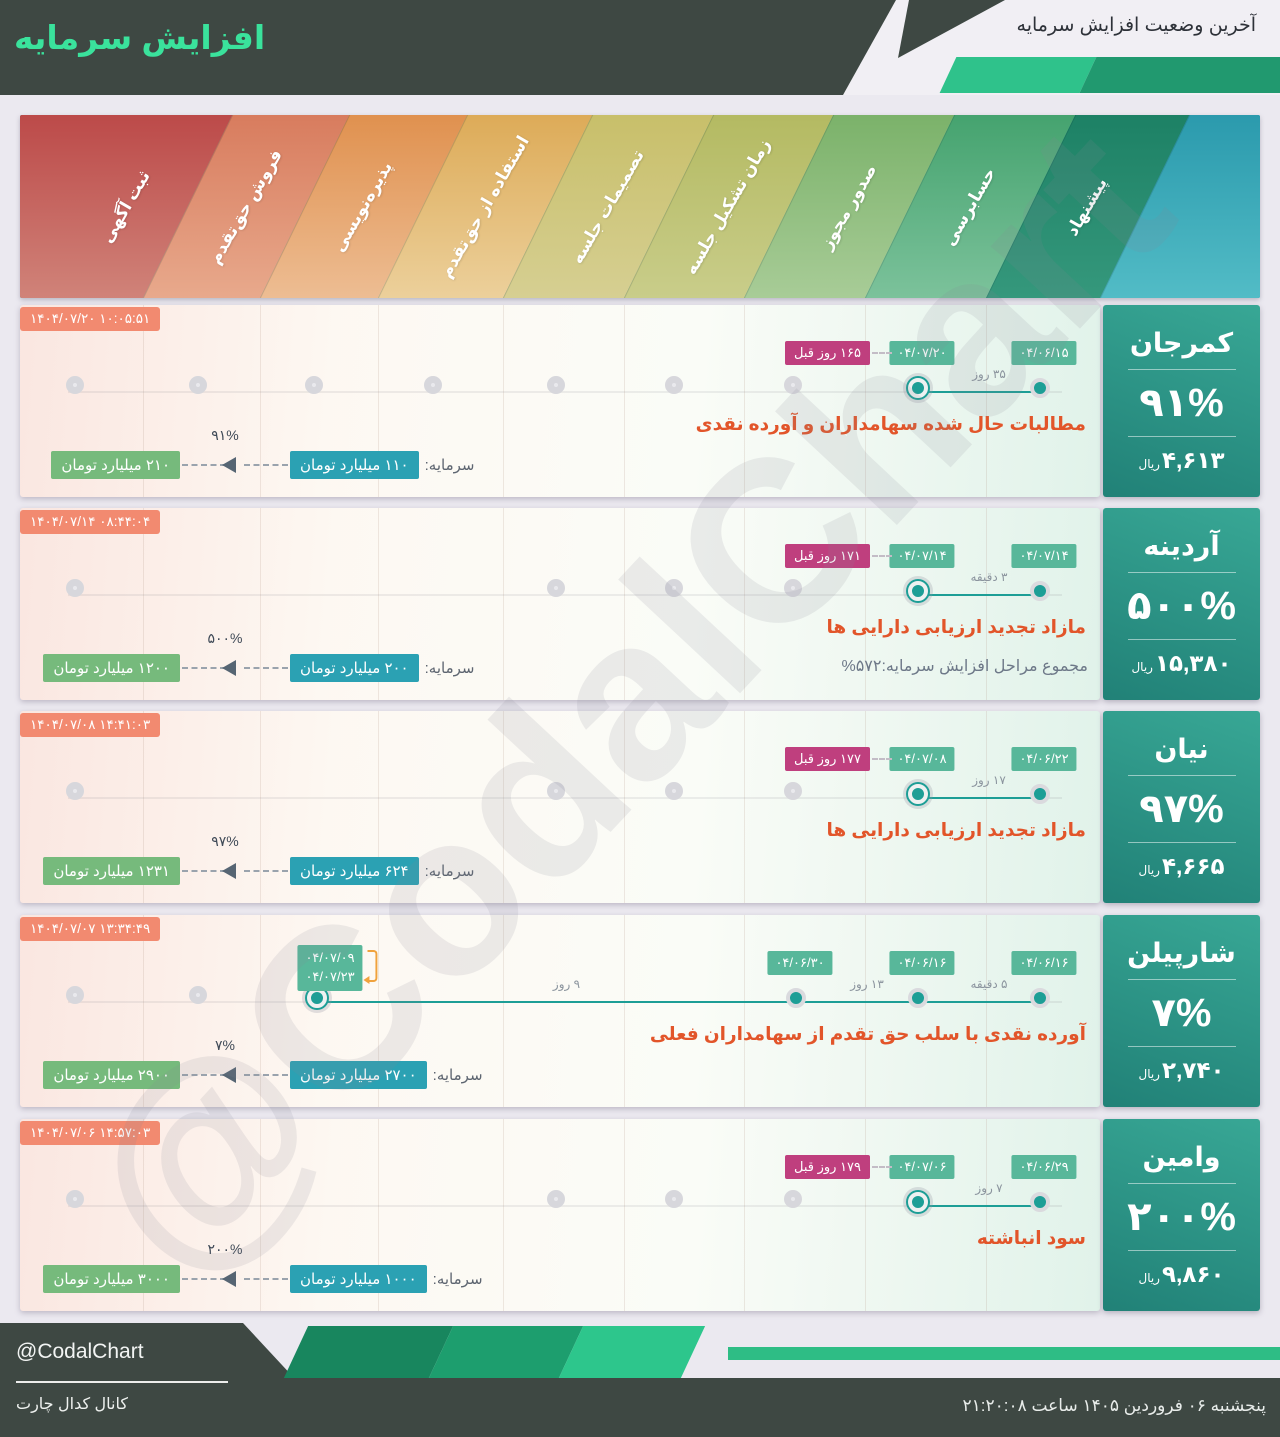 This screenshot has width=1280, height=1437. Describe the element at coordinates (1181, 1217) in the screenshot. I see `company-increase-percent: ۲۰۰%` at that location.